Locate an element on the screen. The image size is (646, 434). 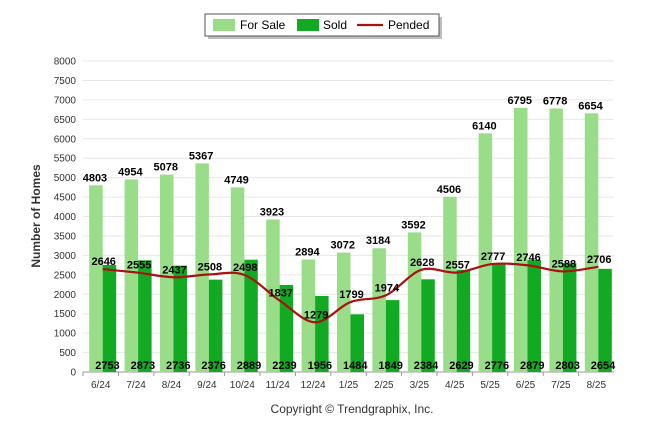
x-tick-label: 11/24 is located at coordinates (278, 385).